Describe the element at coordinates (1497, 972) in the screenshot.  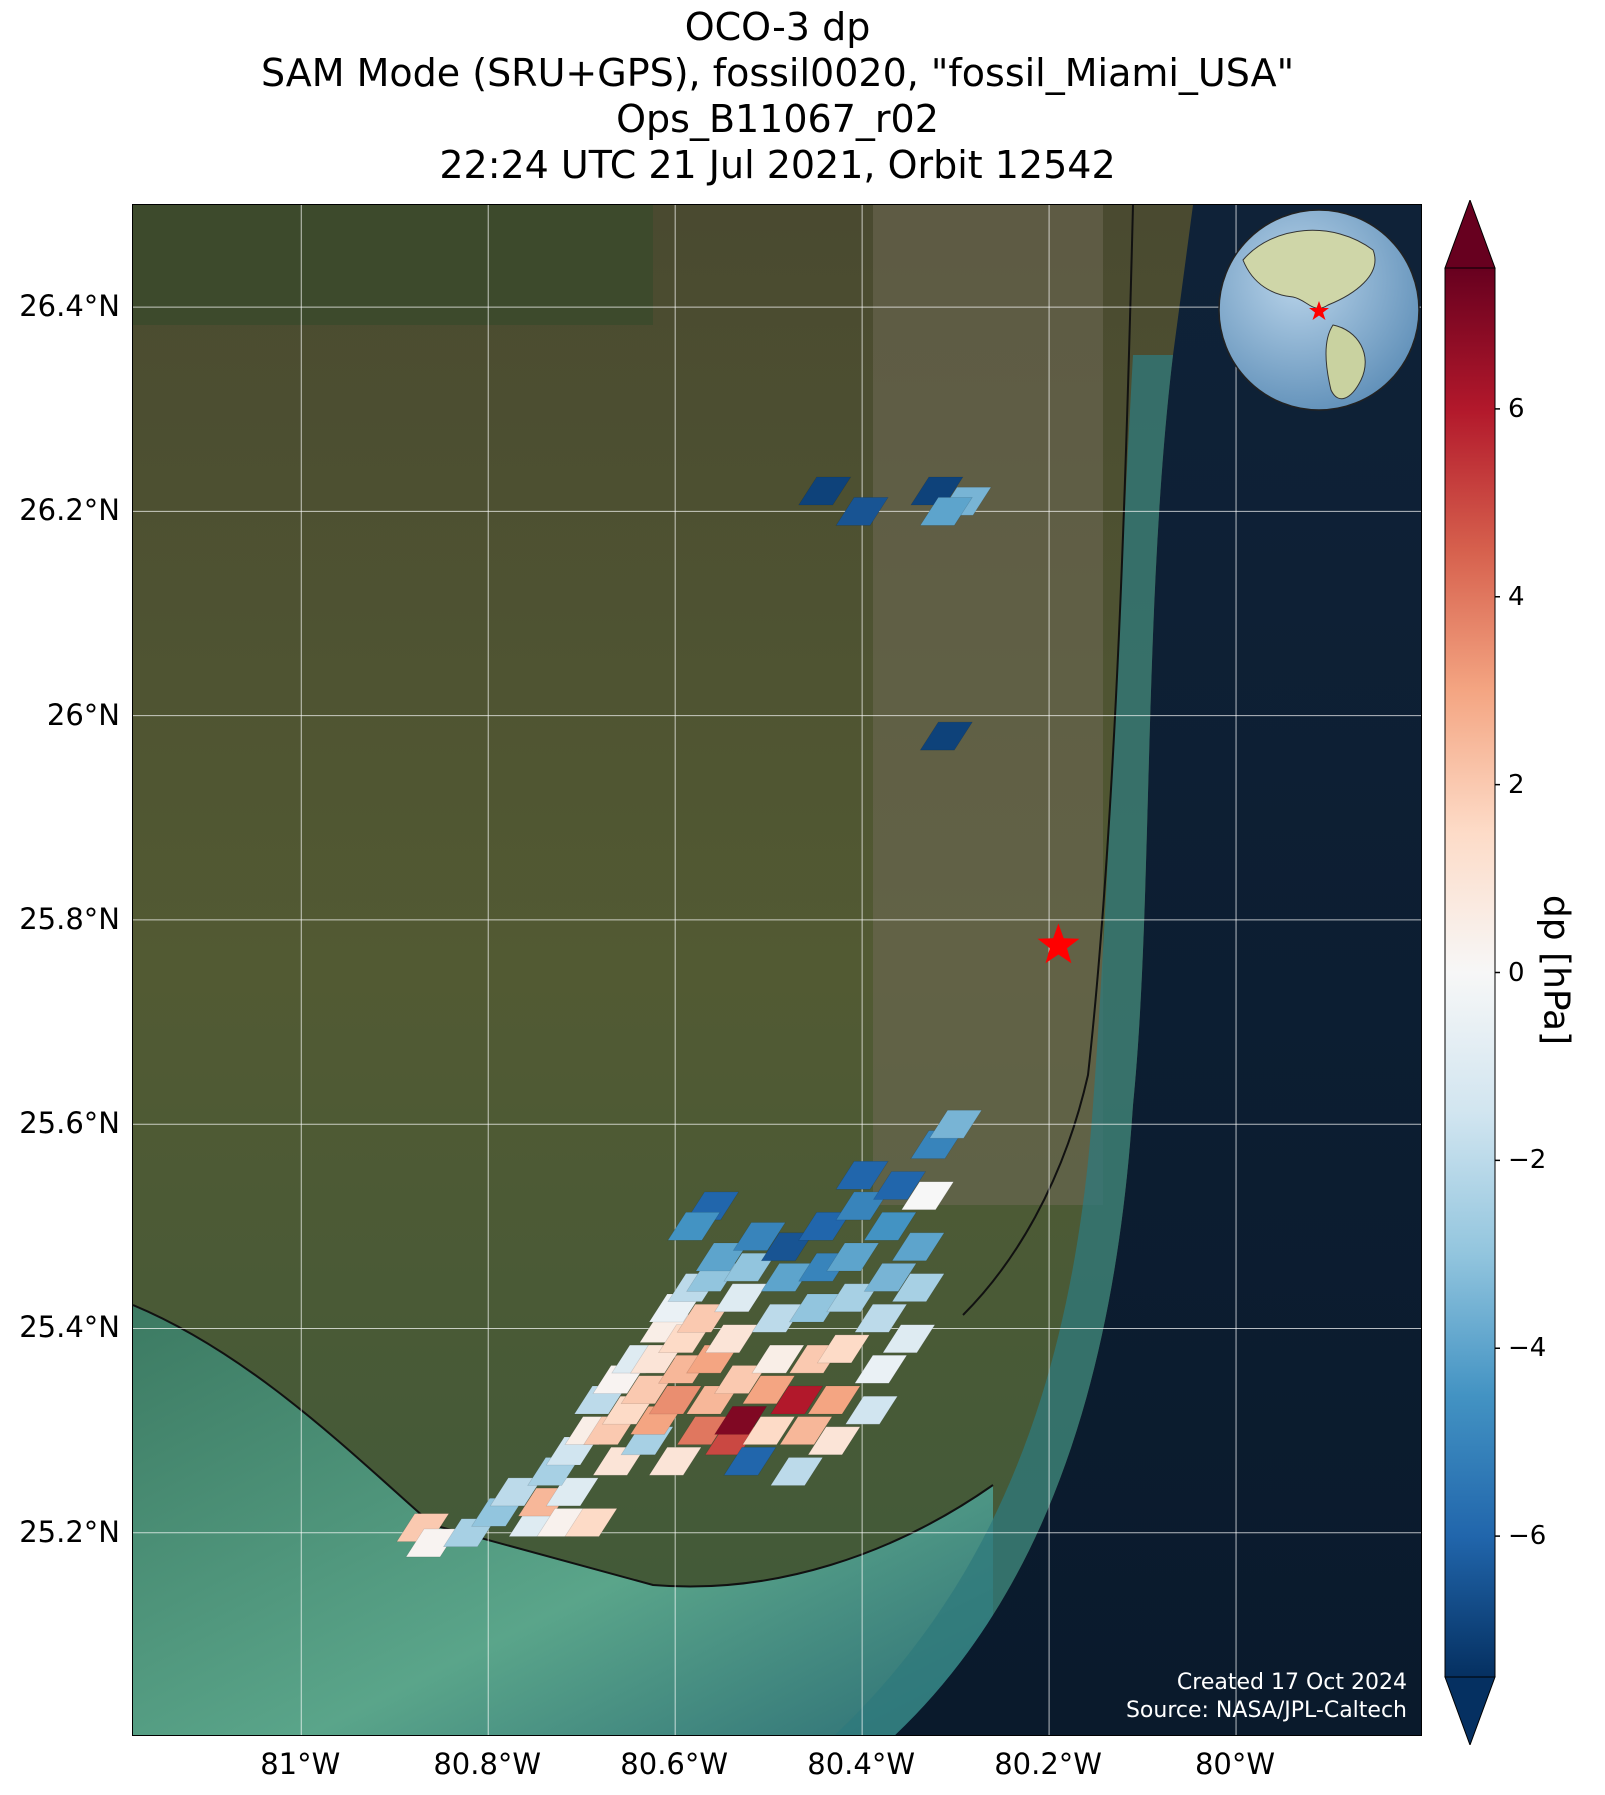
I see `colorbar-ticks` at that location.